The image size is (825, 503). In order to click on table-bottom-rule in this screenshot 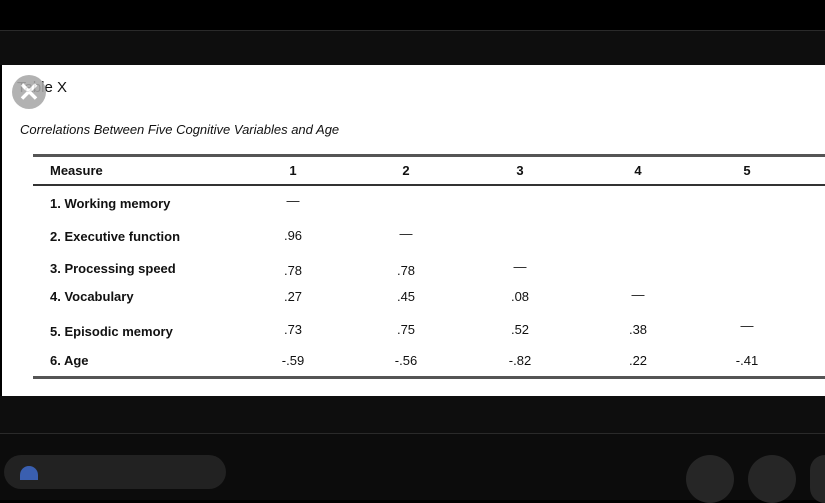, I will do `click(429, 377)`.